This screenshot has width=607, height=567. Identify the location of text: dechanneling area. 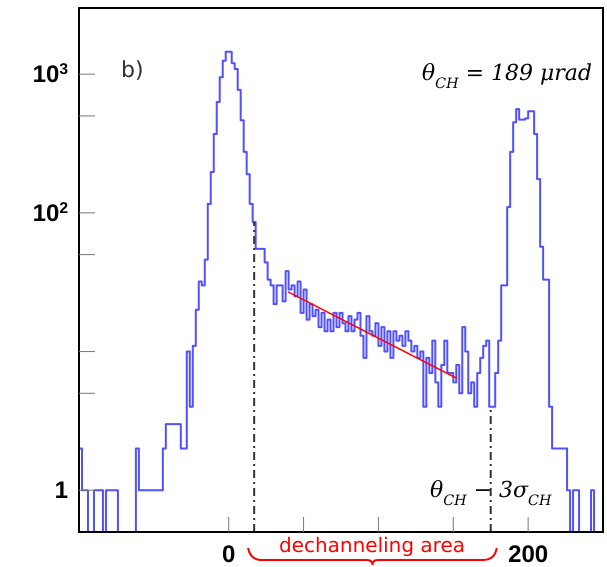
(372, 545).